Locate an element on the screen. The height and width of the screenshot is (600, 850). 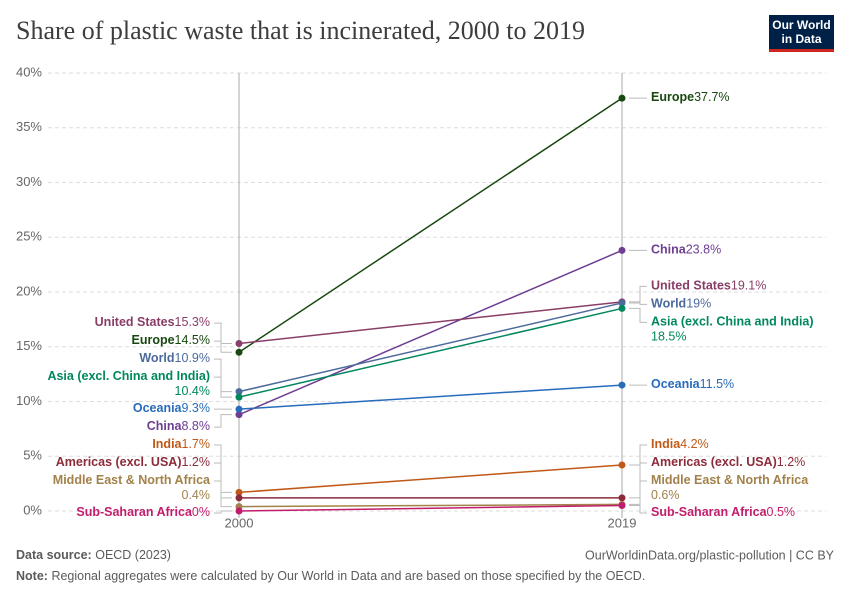
series-label: Asia (excl. China and India) is located at coordinates (732, 322).